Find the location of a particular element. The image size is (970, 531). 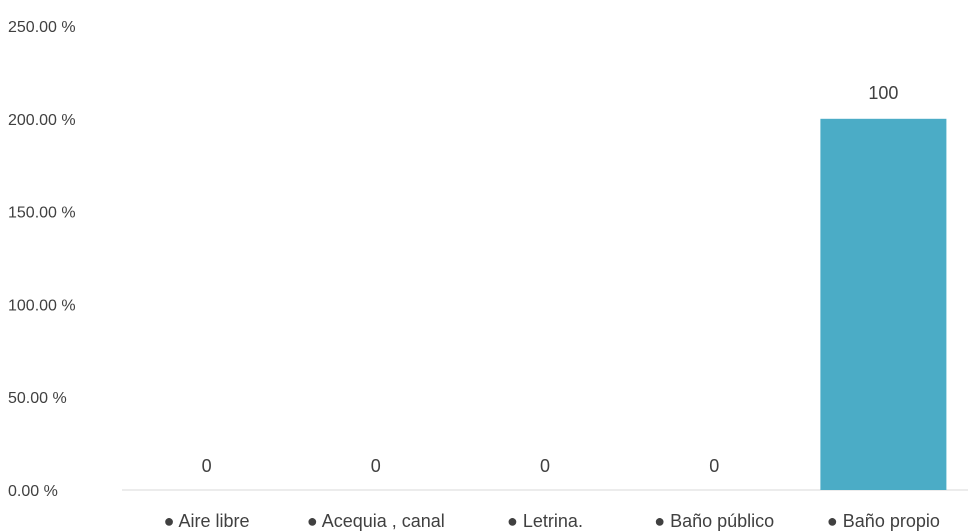

y-tick-label: 50.00 % is located at coordinates (37, 398).